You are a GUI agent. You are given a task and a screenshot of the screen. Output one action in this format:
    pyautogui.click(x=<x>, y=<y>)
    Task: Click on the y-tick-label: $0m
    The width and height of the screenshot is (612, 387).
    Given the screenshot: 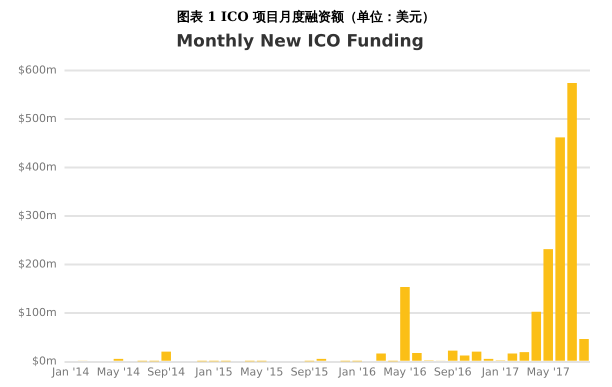 What is the action you would take?
    pyautogui.click(x=44, y=361)
    